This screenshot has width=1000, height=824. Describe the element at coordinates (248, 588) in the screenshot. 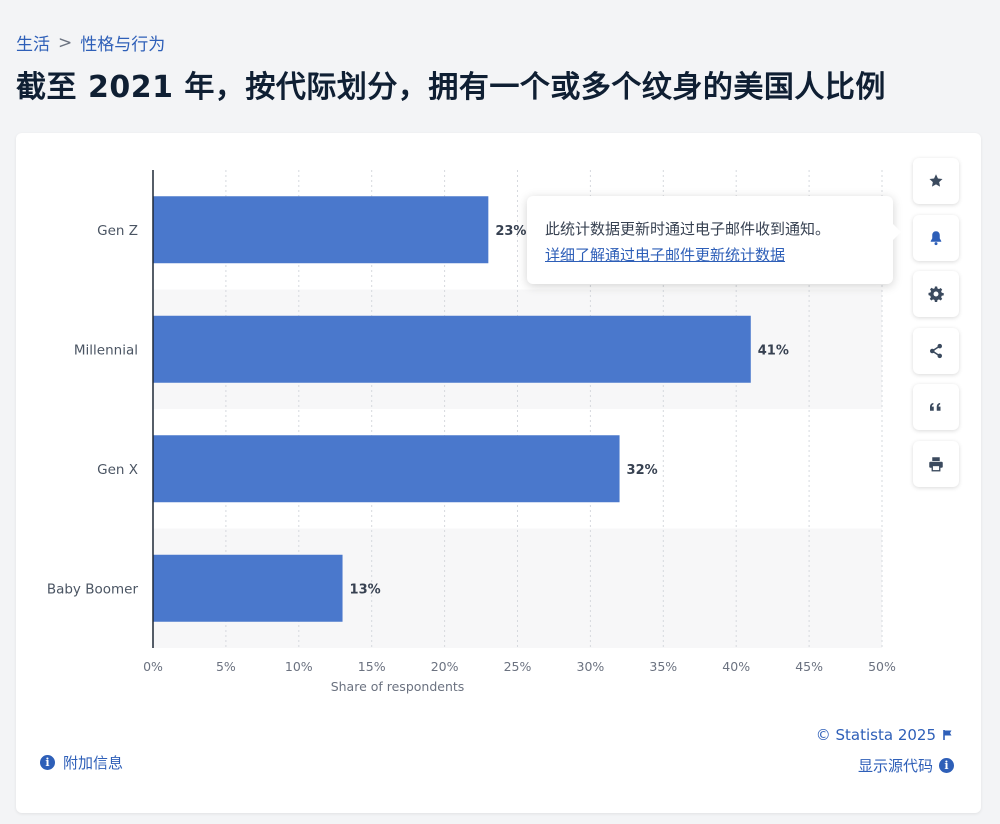

I see `bar-baby-boomer` at that location.